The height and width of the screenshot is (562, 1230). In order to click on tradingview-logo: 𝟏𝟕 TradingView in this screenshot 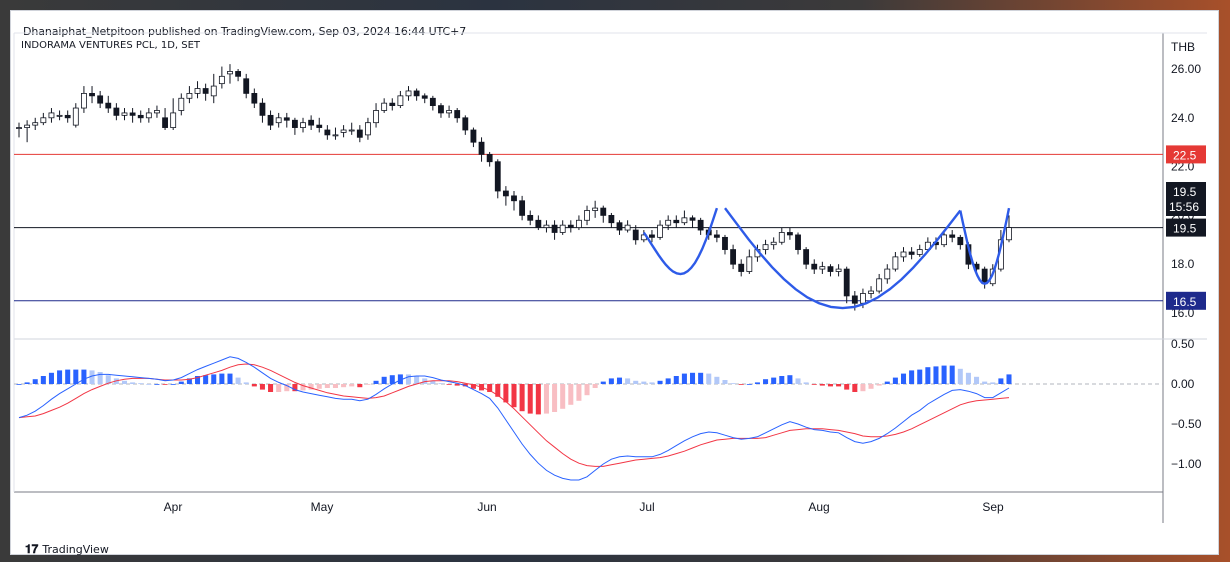, I will do `click(67, 549)`.